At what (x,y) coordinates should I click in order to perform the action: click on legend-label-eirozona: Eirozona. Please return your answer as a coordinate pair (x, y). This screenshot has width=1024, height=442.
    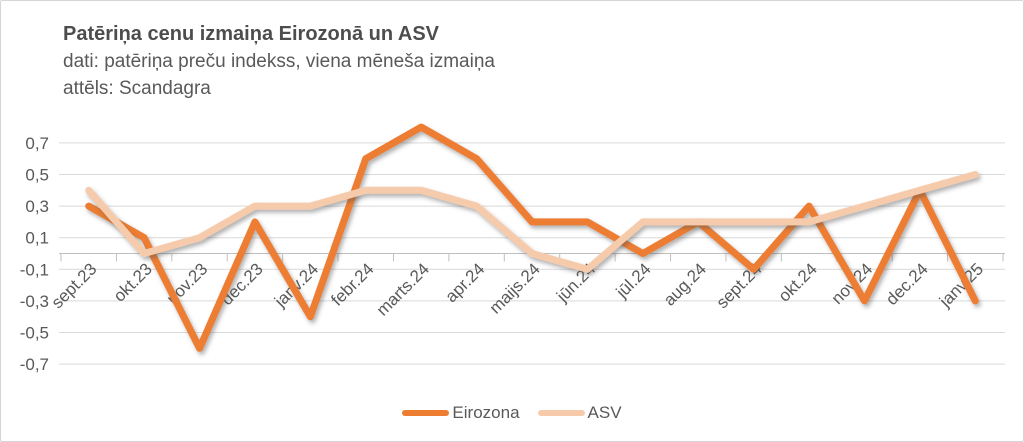
    Looking at the image, I should click on (486, 412).